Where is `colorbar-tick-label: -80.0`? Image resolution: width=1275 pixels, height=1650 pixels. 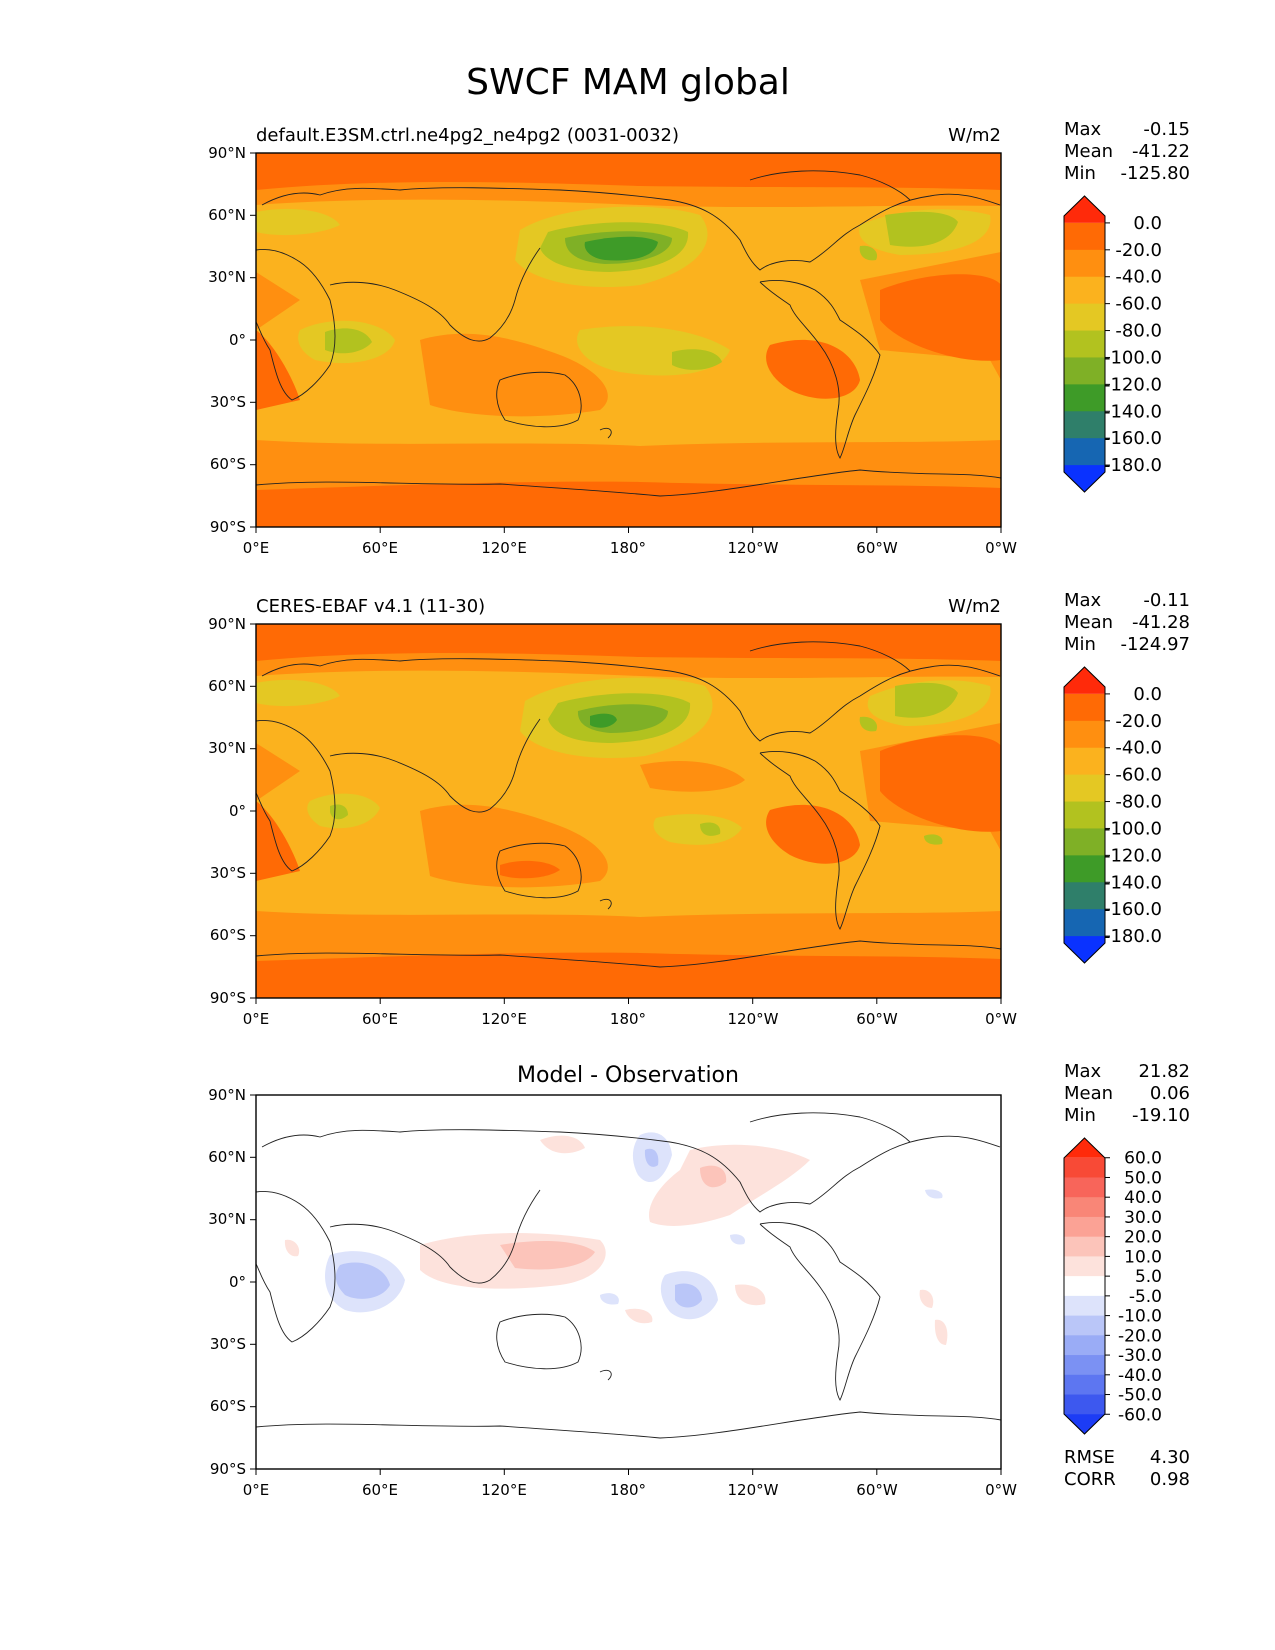
colorbar-tick-label: -80.0 is located at coordinates (1138, 802).